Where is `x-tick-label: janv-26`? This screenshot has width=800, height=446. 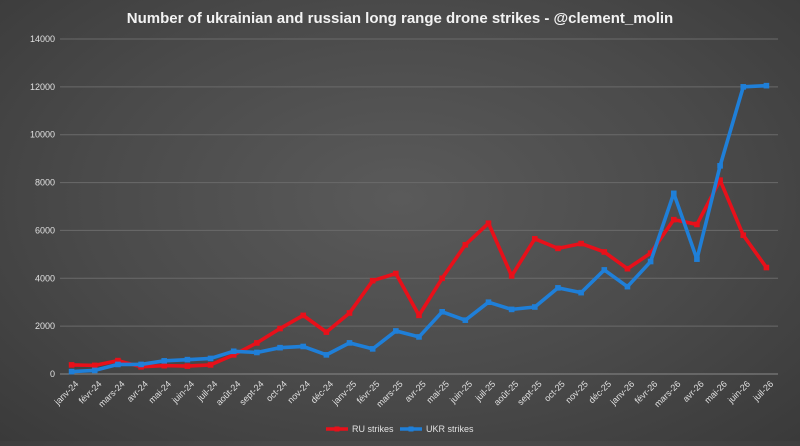
x-tick-label: janv-26 is located at coordinates (622, 393).